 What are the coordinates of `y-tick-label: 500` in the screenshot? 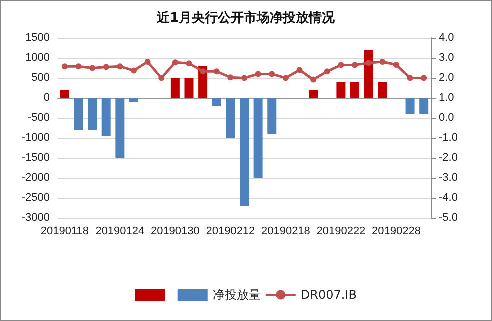 It's located at (41, 78).